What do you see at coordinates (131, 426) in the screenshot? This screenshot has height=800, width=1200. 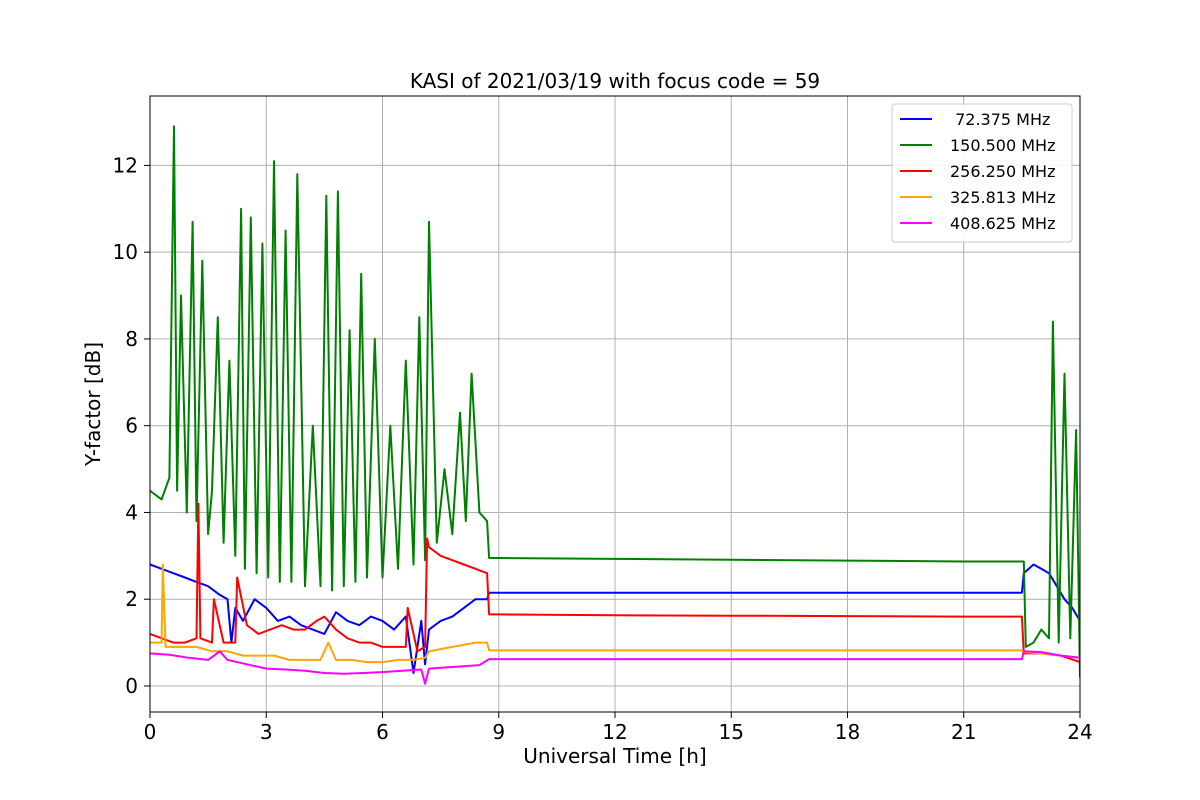 I see `y-tick-label: 6` at bounding box center [131, 426].